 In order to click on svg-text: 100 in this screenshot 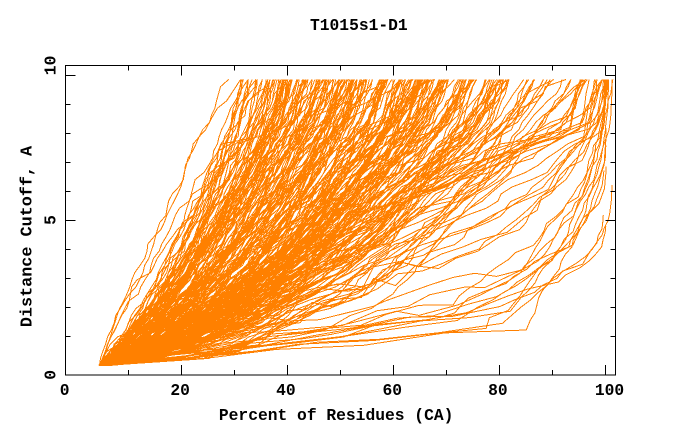, I will do `click(609, 390)`.